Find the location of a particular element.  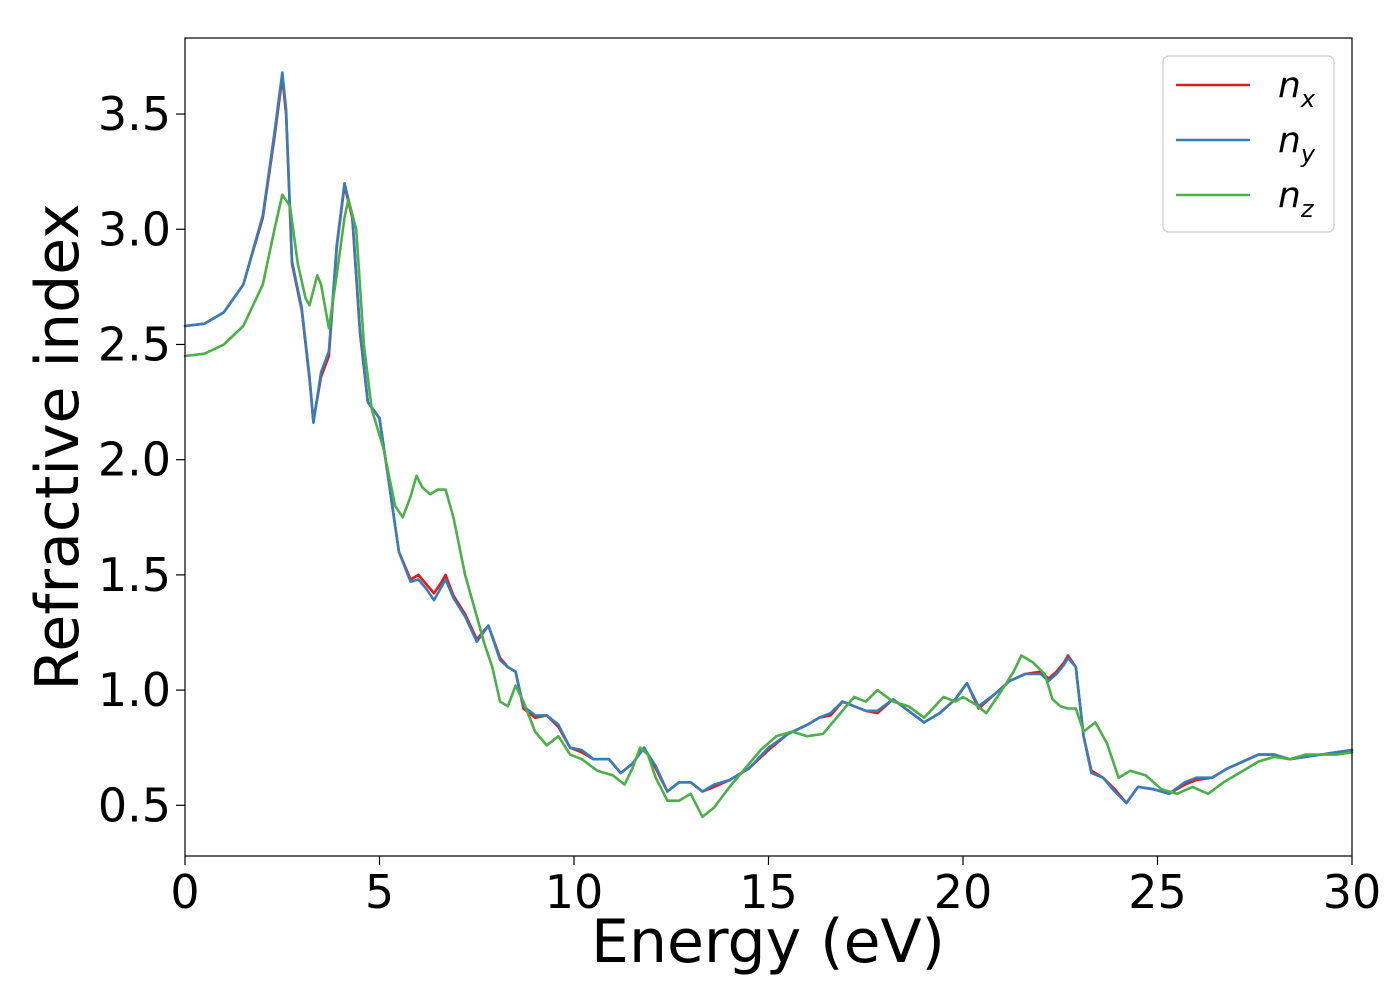

y-axis-ticks: 0.5 1.0 1.5 2.0 2.5 3.0 3.5 is located at coordinates (141, 459).